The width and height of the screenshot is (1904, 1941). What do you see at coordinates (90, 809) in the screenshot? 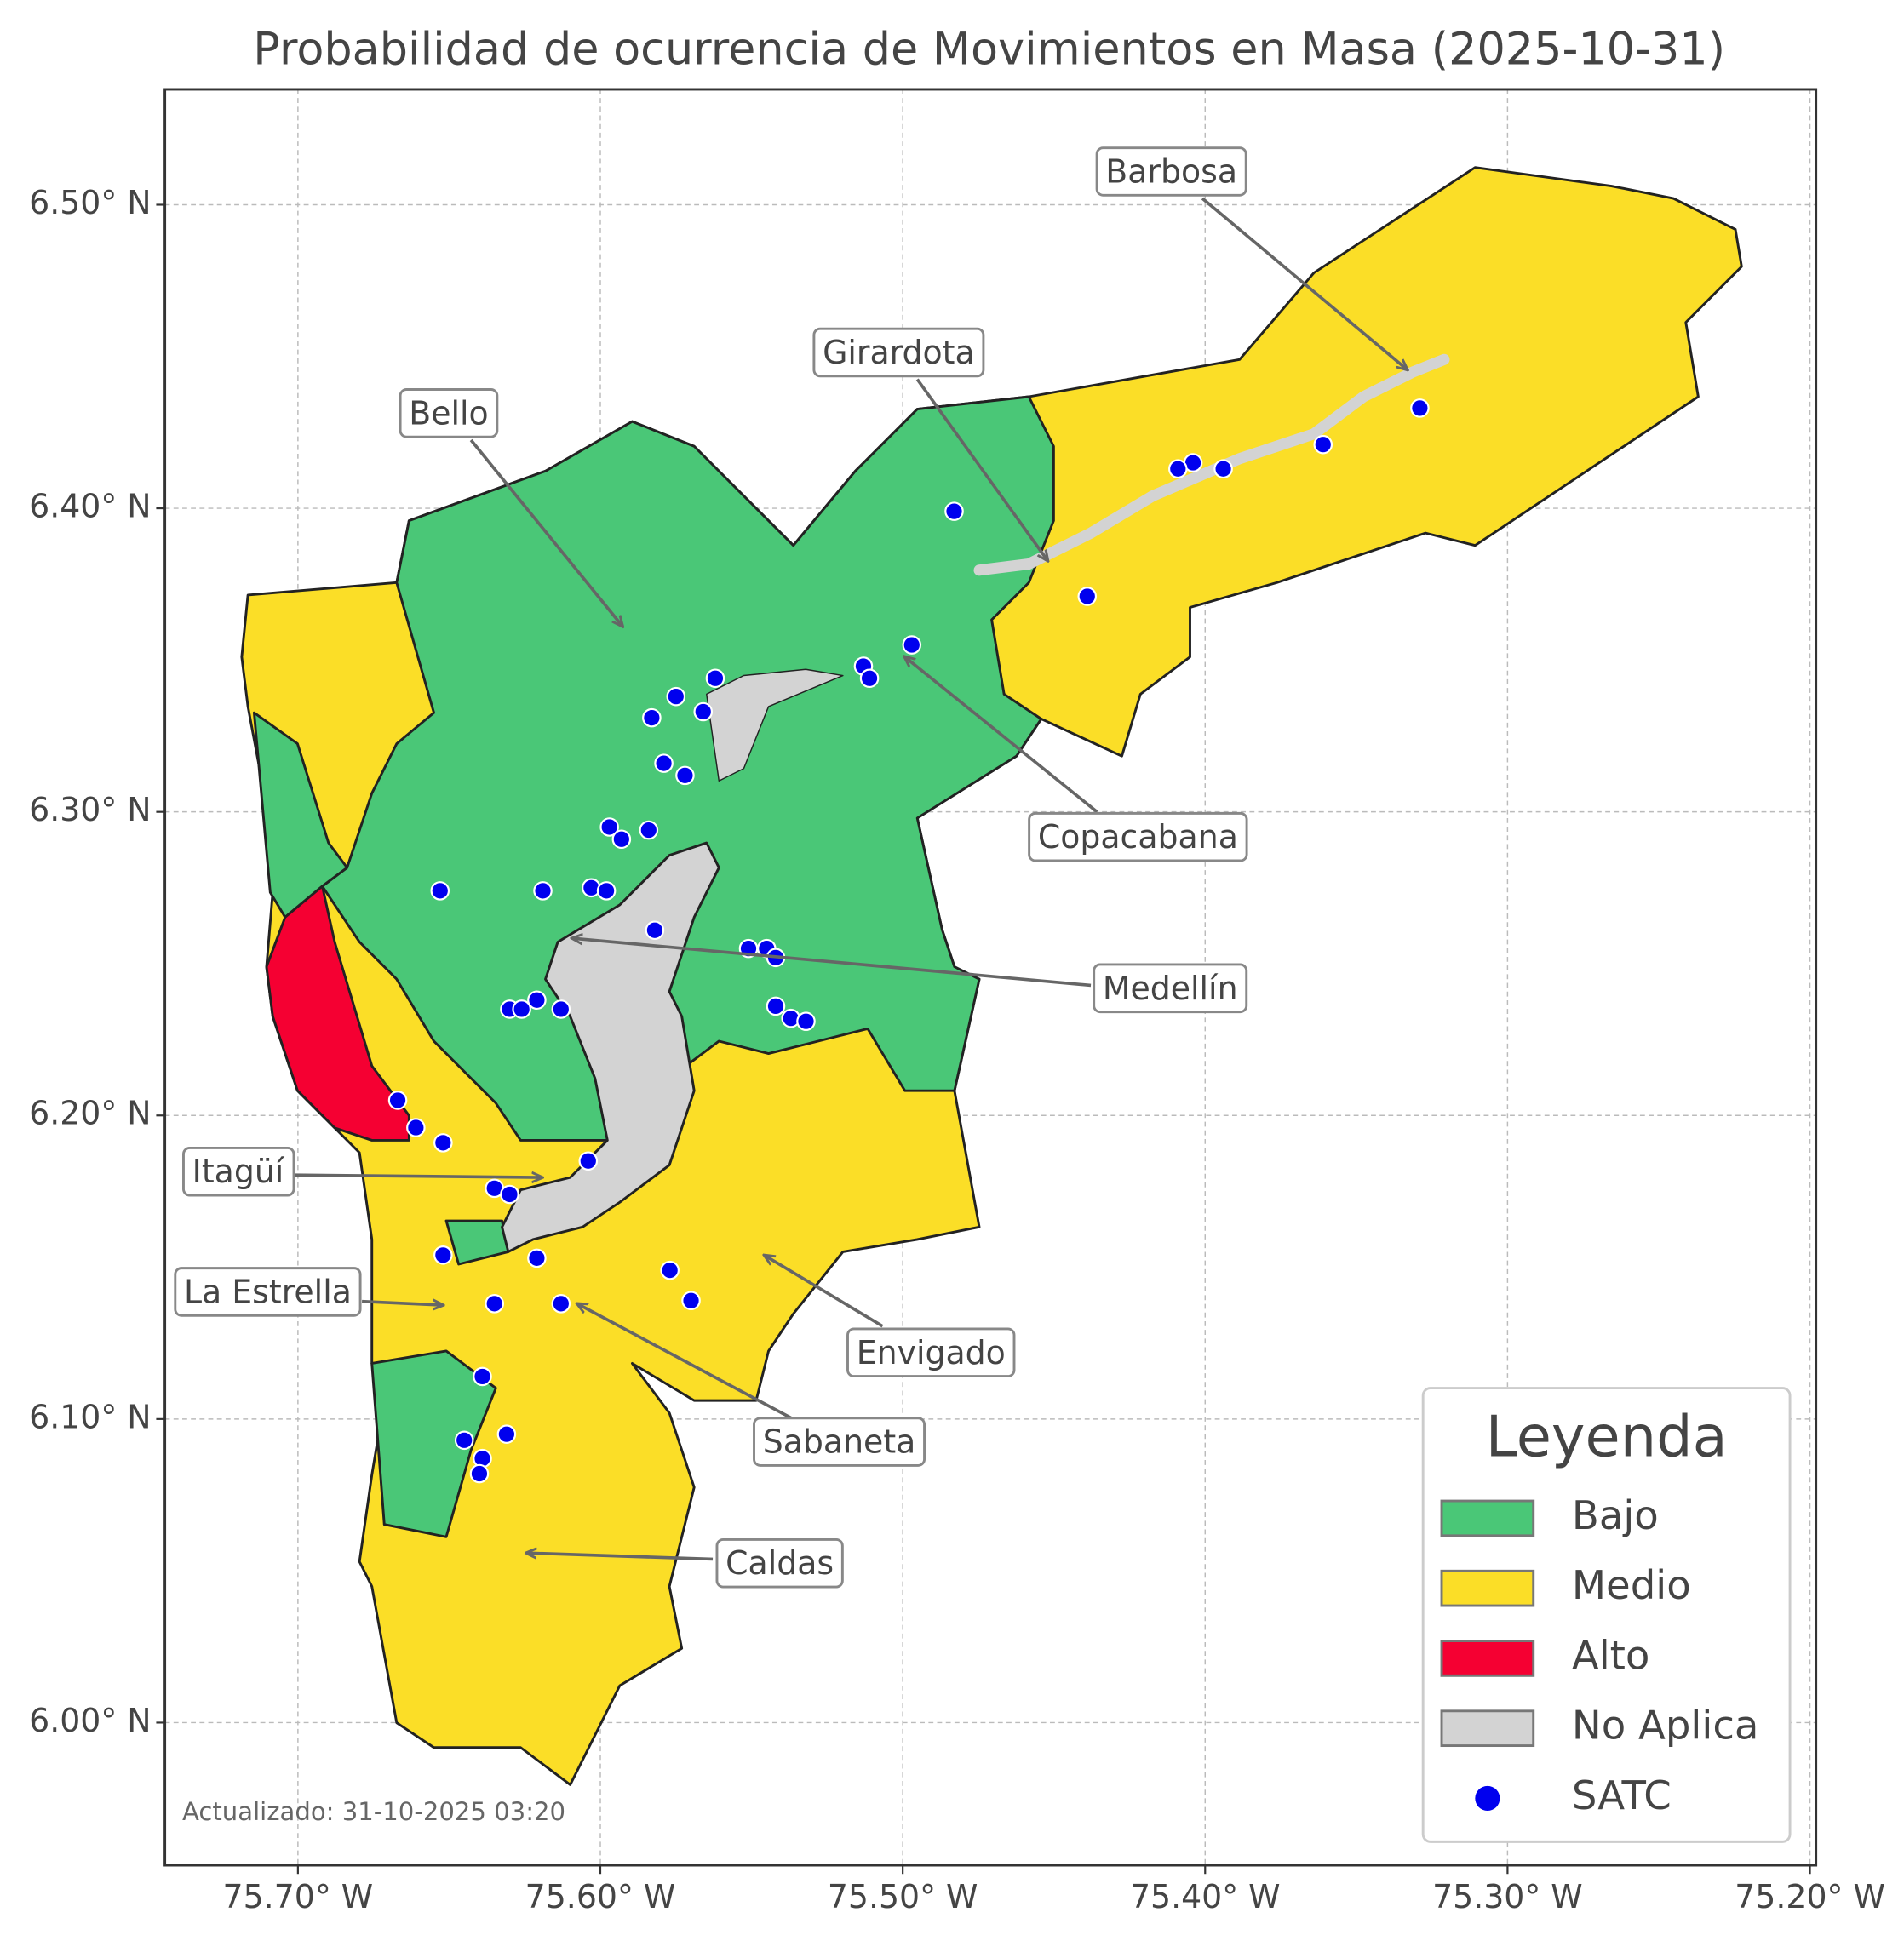
I see `y-tick-label: 6.30° N` at bounding box center [90, 809].